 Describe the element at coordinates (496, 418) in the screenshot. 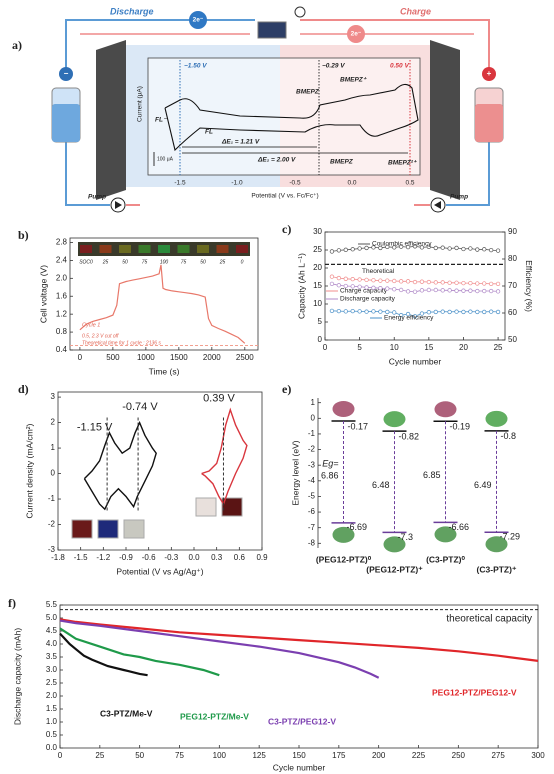

I see `orbital` at that location.